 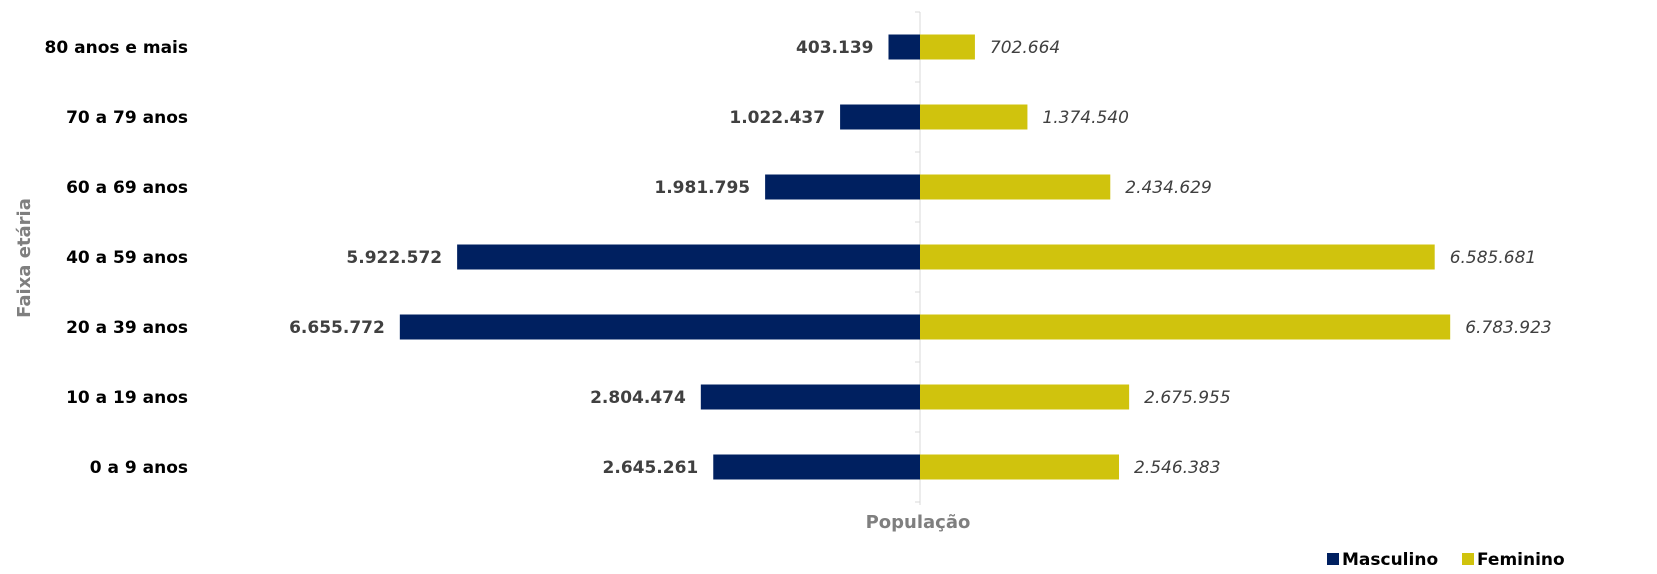 I want to click on data-label-feminino: 2.546.383, so click(x=1177, y=468).